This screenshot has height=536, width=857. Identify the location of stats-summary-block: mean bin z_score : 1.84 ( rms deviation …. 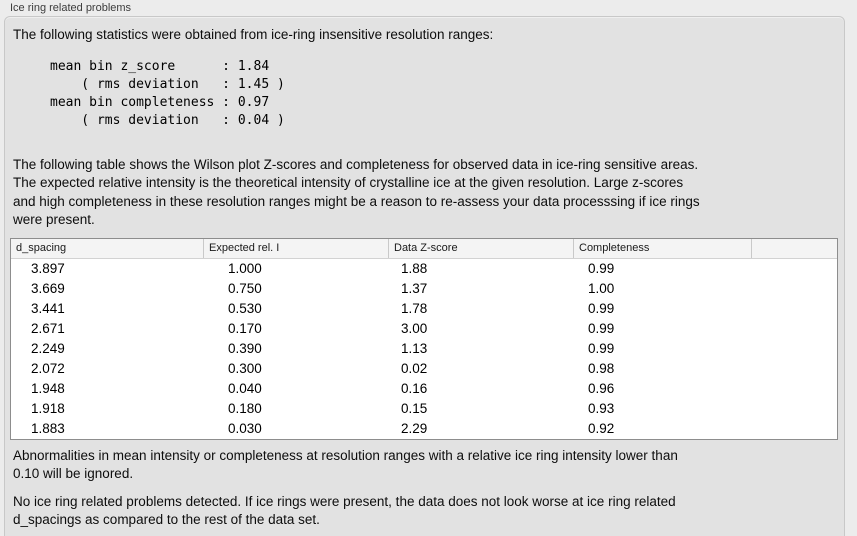
(167, 93).